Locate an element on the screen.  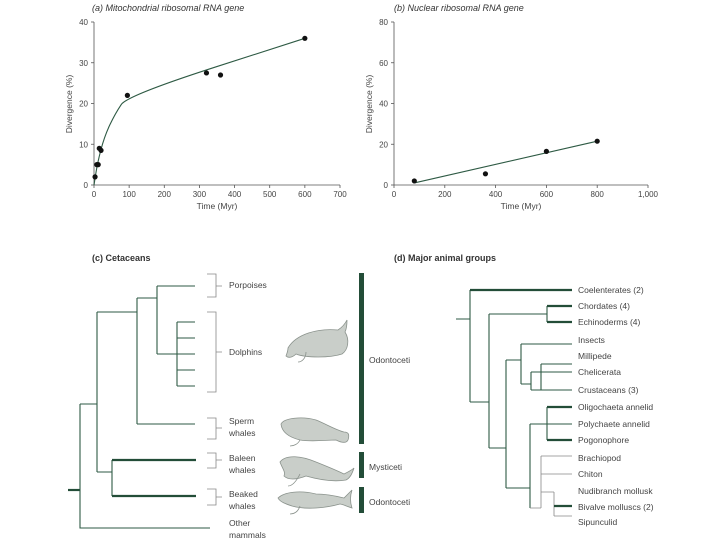
a-y-tick-label: 40 is located at coordinates (83, 22).